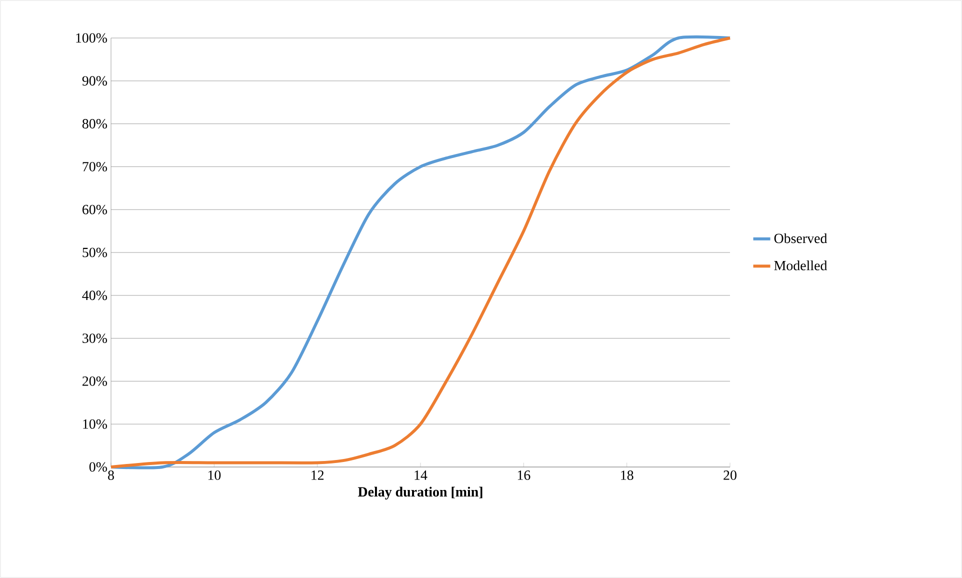  Describe the element at coordinates (98, 467) in the screenshot. I see `y-tick-label: 0%` at that location.